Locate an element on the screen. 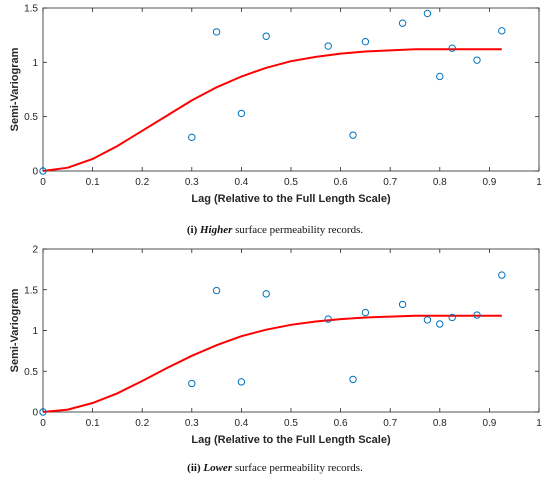  caption-higher: (i) Higher surface permeability records. is located at coordinates (275, 230).